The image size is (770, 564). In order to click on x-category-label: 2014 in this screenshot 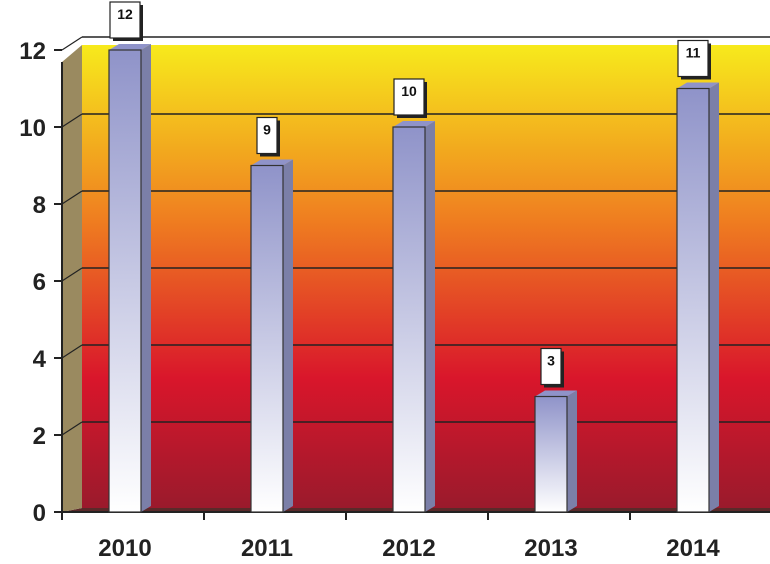, I will do `click(693, 548)`.